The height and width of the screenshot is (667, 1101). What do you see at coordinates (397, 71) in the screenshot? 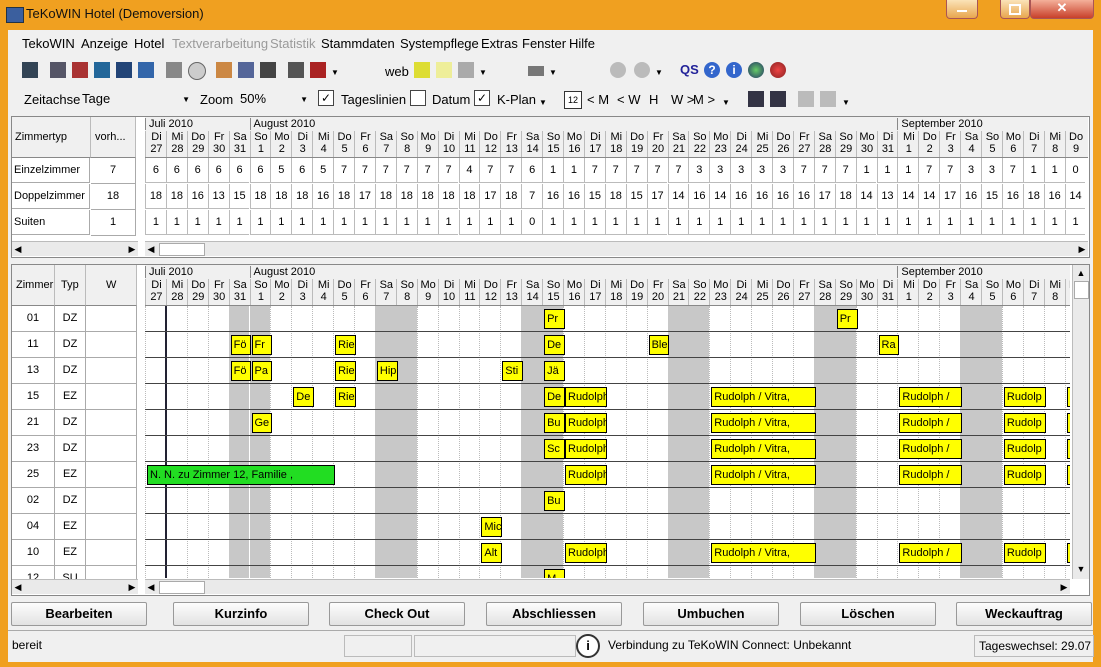
I see `web-button: web` at bounding box center [397, 71].